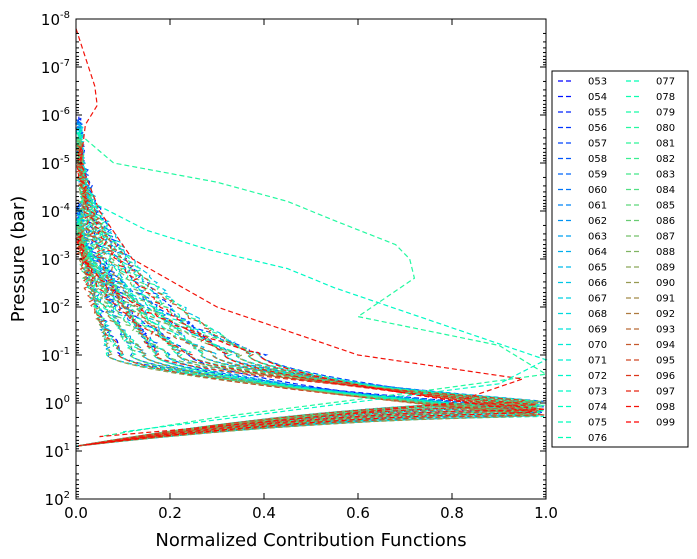 This screenshot has width=697, height=559. What do you see at coordinates (665, 175) in the screenshot?
I see `legend-label-083: 083` at bounding box center [665, 175].